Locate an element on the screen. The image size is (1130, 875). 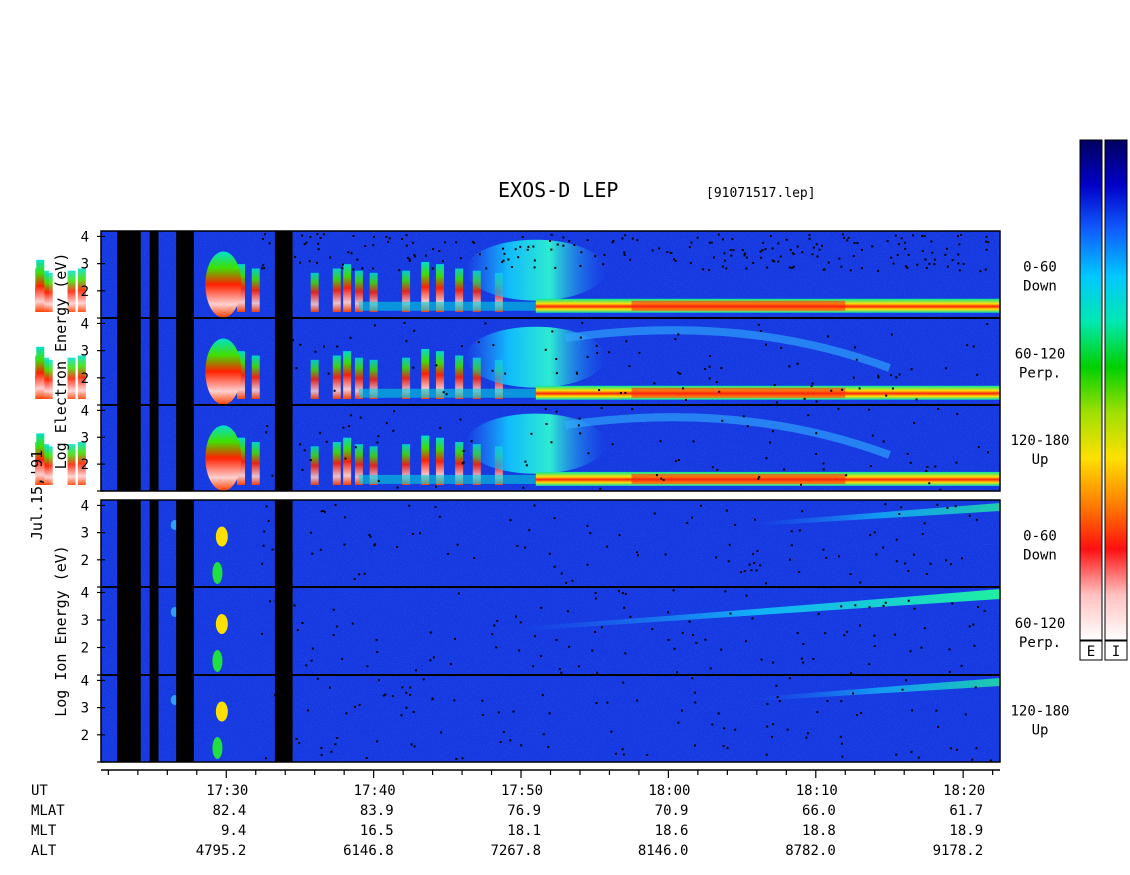
y-tick-label: 4 is located at coordinates (85, 681).